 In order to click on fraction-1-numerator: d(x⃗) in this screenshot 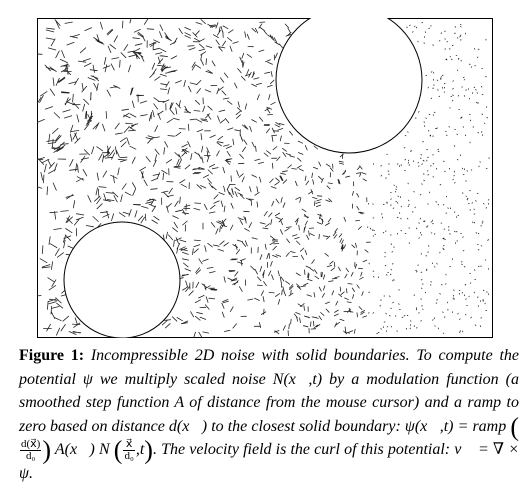, I will do `click(31, 444)`.